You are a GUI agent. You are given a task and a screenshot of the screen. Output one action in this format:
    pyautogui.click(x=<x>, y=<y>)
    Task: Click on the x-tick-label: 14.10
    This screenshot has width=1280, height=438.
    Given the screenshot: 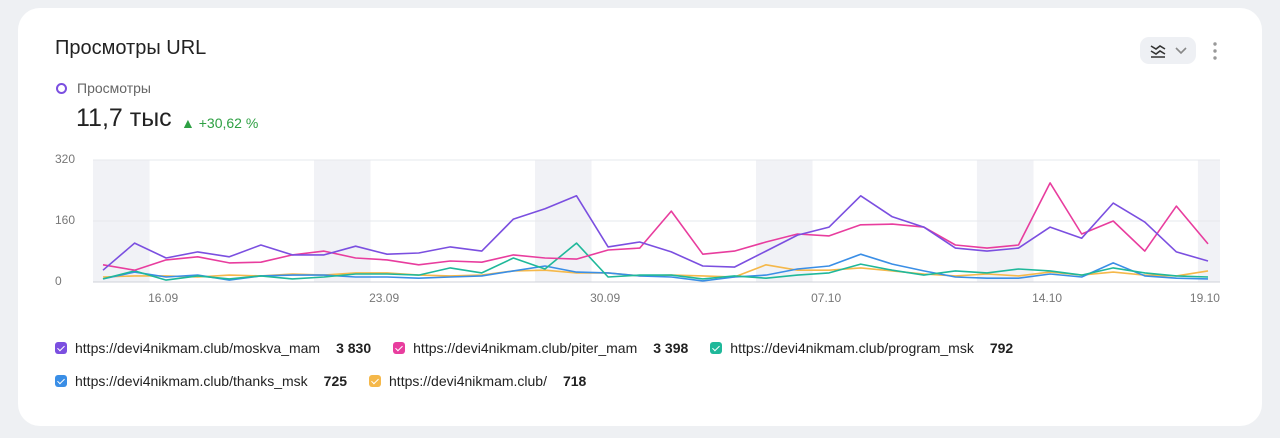 What is the action you would take?
    pyautogui.click(x=1047, y=298)
    